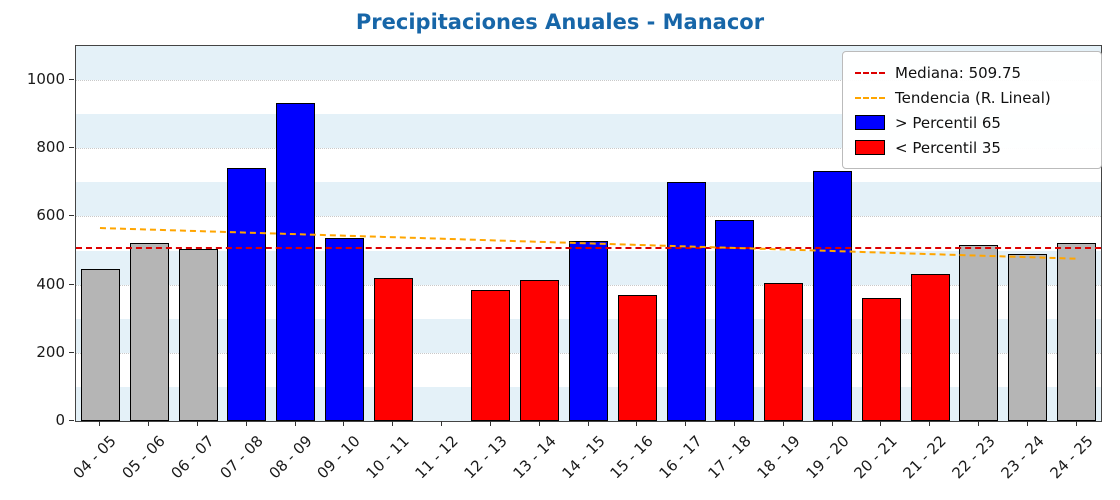 The height and width of the screenshot is (500, 1120). What do you see at coordinates (729, 457) in the screenshot?
I see `x-tick-label: 17 - 18` at bounding box center [729, 457].